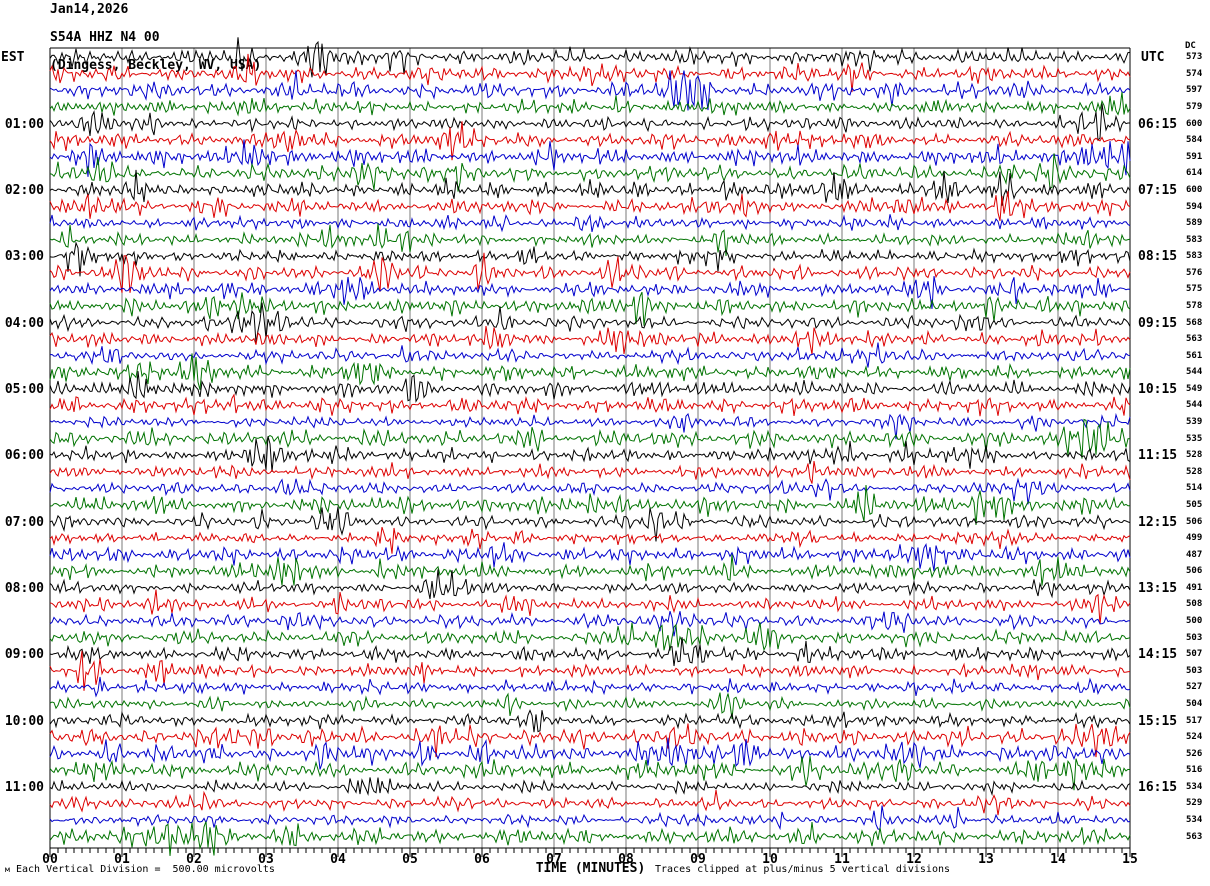  What do you see at coordinates (1158, 257) in the screenshot?
I see `utc-hour-label: 08:15` at bounding box center [1158, 257].